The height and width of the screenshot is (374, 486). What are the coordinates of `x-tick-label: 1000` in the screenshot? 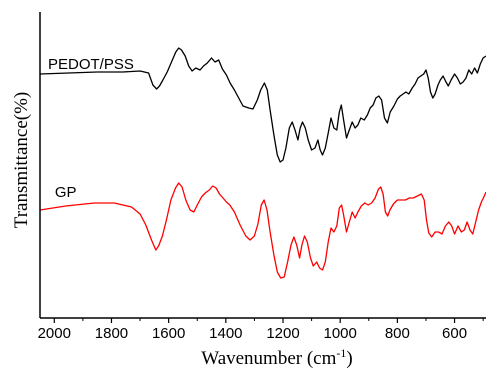 It's located at (340, 333).